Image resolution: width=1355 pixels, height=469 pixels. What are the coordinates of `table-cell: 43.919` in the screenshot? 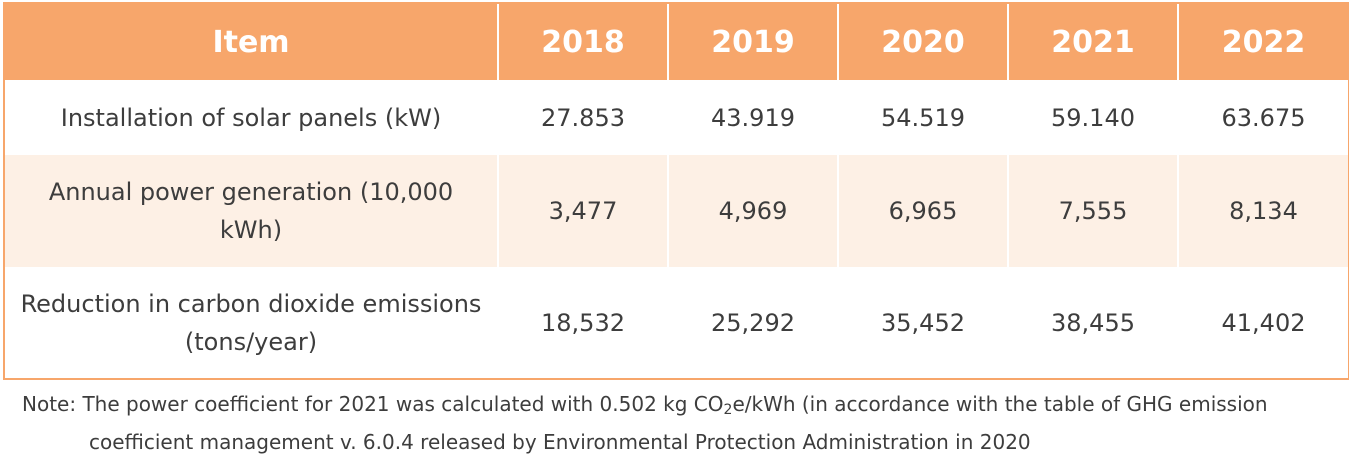 It's located at (752, 117).